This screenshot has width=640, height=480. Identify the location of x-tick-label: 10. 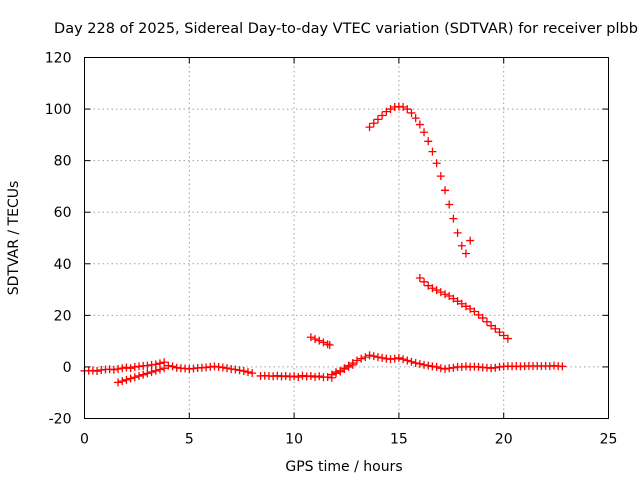
(294, 440).